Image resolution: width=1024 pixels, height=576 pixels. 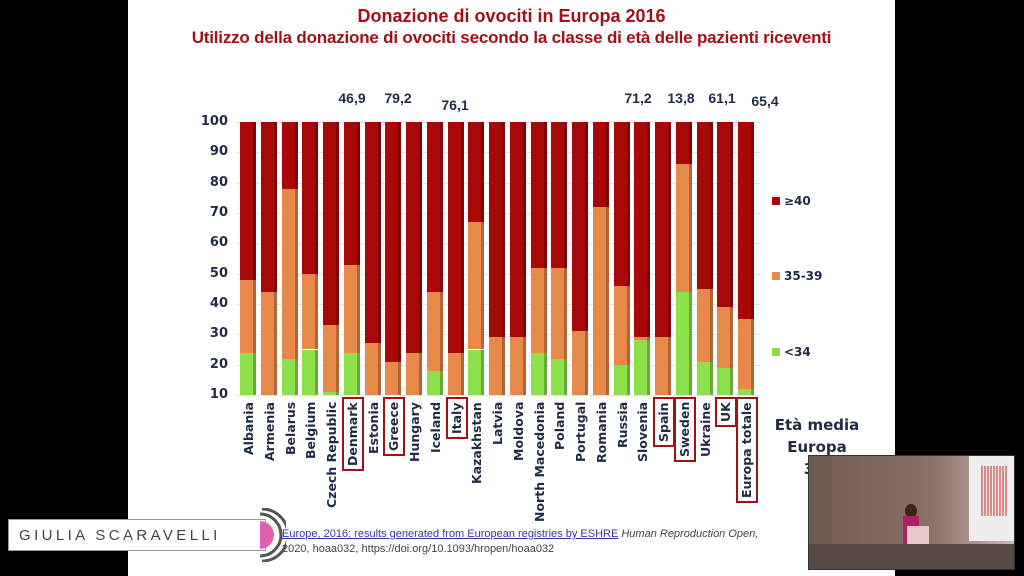 I want to click on legend-label: ≥40, so click(x=797, y=201).